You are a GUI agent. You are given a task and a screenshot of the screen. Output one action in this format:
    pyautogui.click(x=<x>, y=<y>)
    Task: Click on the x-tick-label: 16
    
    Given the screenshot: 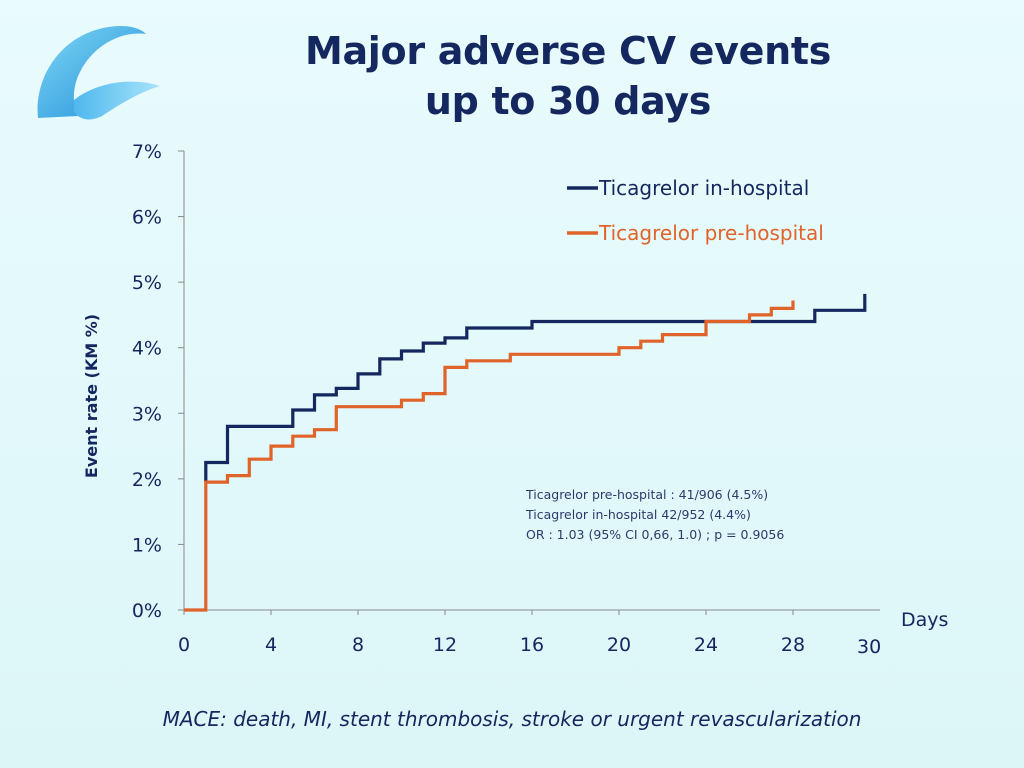 What is the action you would take?
    pyautogui.click(x=532, y=645)
    